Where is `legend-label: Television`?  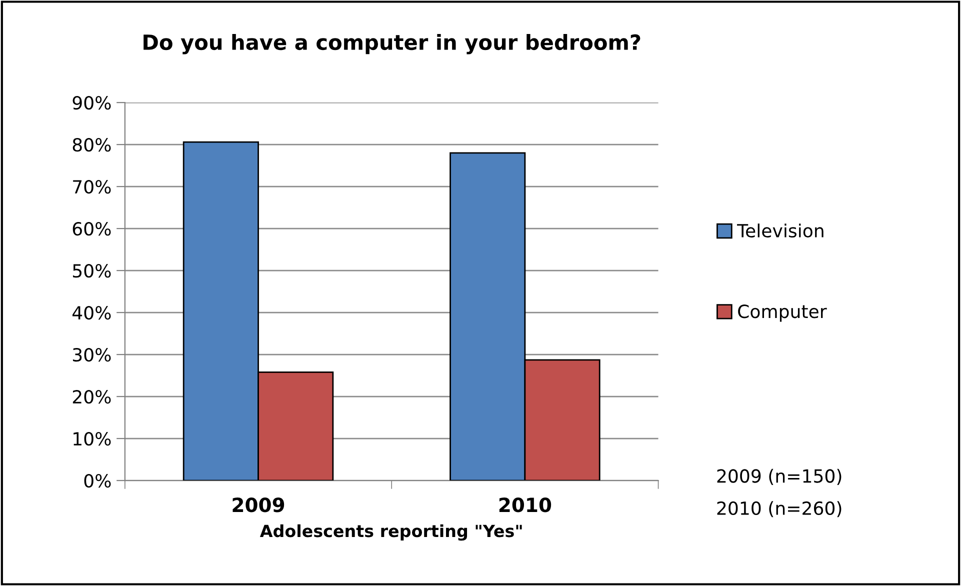 legend-label: Television is located at coordinates (780, 231).